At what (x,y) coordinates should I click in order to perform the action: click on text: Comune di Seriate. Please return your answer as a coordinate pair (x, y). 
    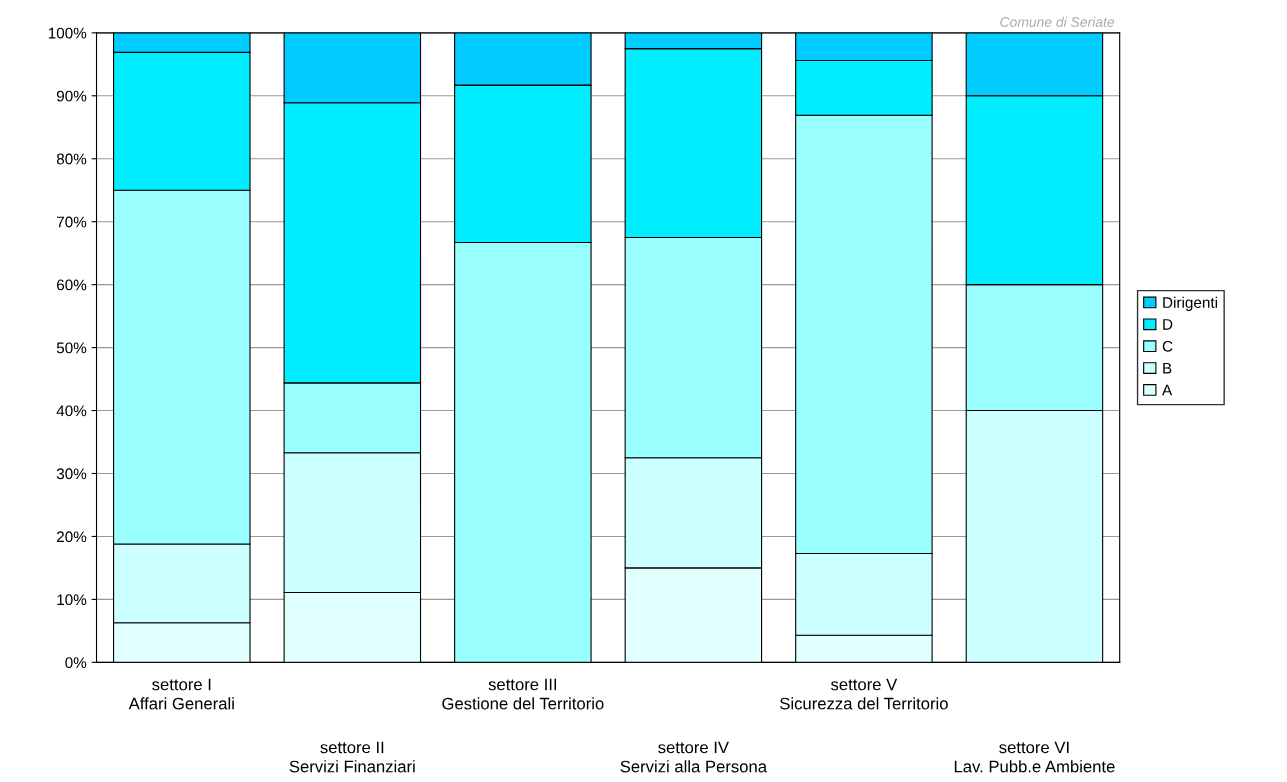
    Looking at the image, I should click on (1057, 21).